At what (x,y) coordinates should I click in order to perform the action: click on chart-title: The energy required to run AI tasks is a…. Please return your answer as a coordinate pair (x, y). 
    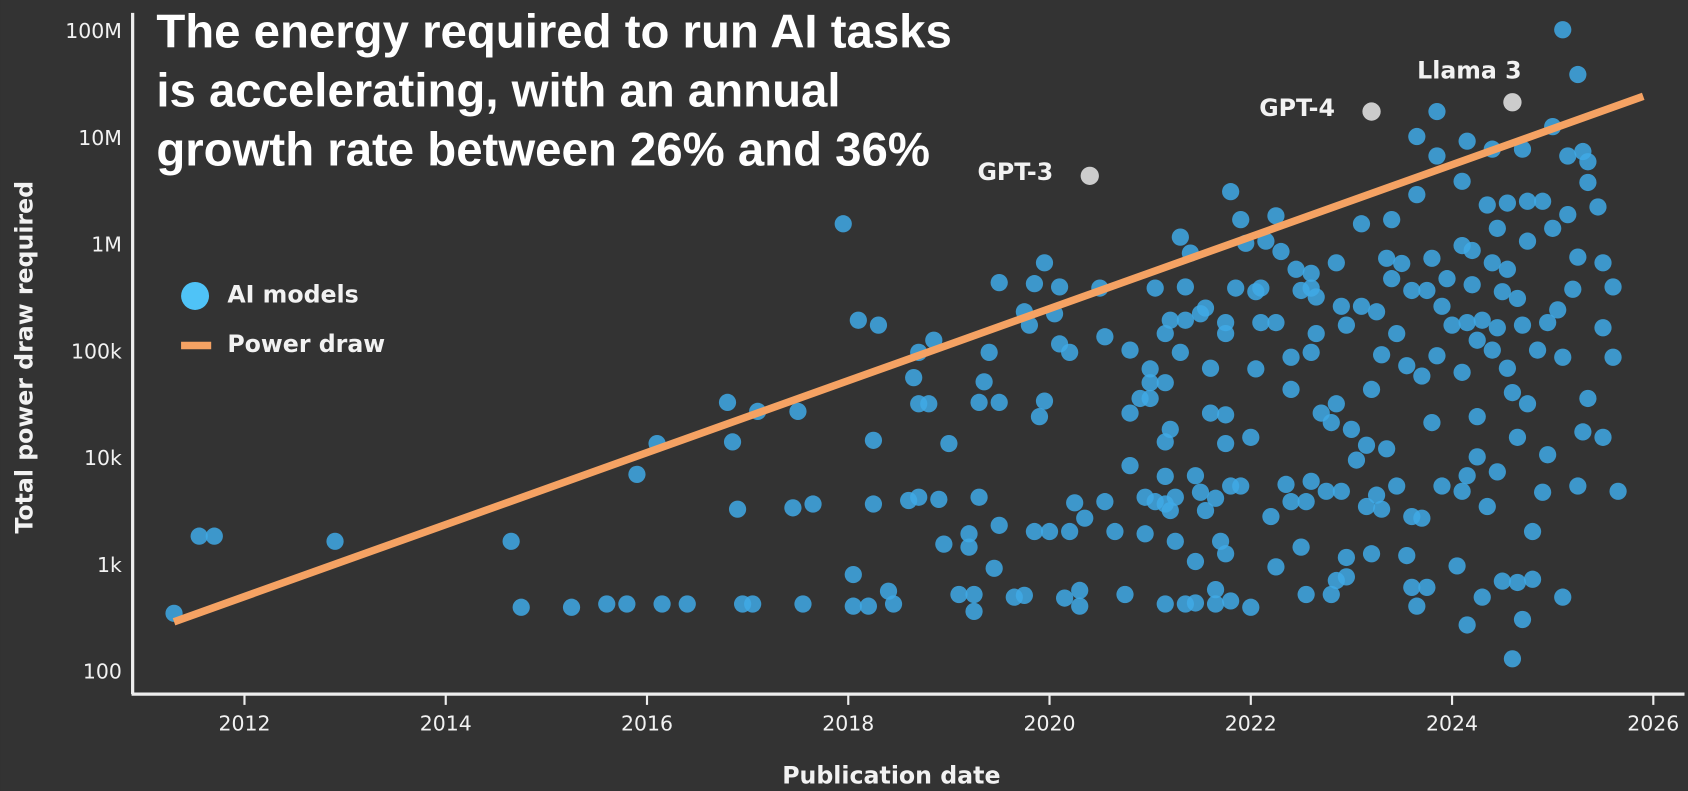
    Looking at the image, I should click on (554, 91).